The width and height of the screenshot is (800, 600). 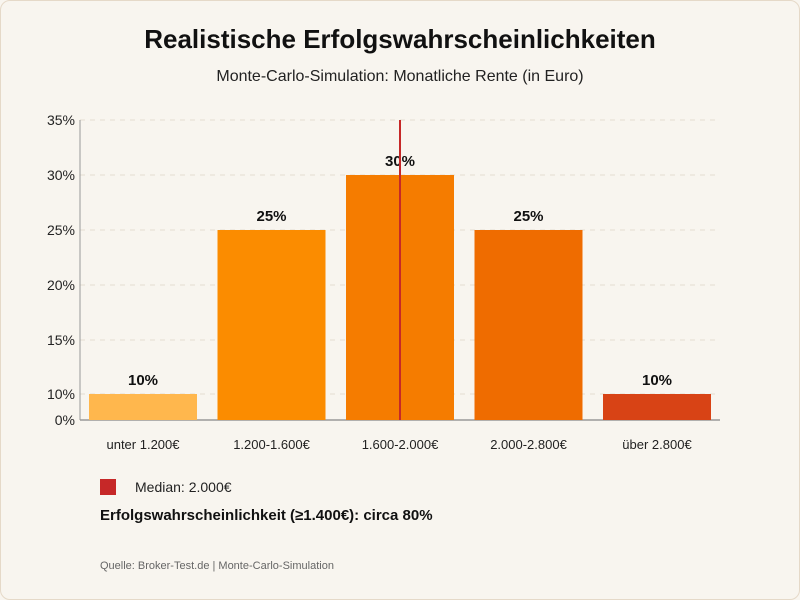 I want to click on legend: Median: 2.000€, so click(x=166, y=487).